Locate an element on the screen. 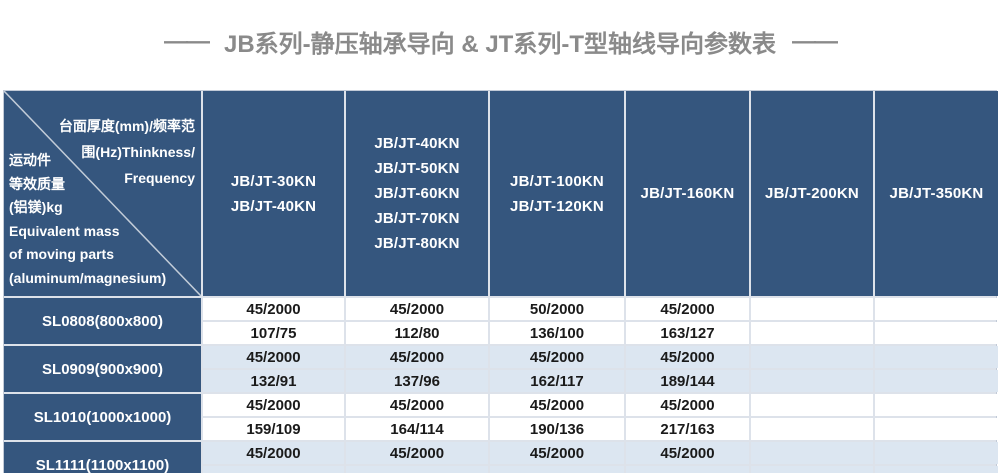  column-header-line: JB/JT-120KN is located at coordinates (557, 206).